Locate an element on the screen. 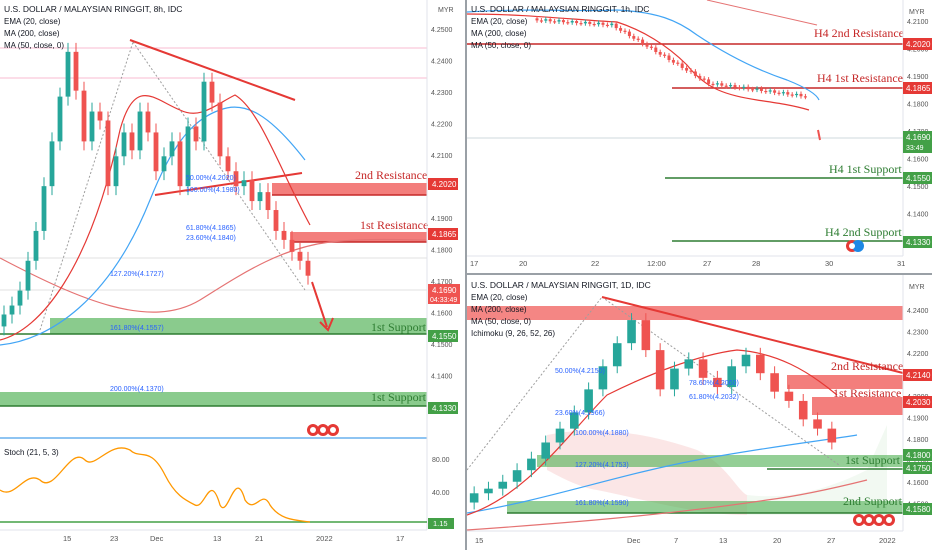 The height and width of the screenshot is (550, 932). svg-text: 161.80%(4.1590) is located at coordinates (602, 503).